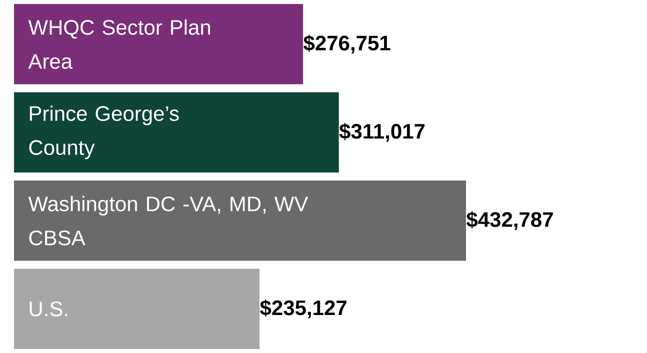 The width and height of the screenshot is (647, 353). What do you see at coordinates (382, 132) in the screenshot?
I see `data-label: $311,017` at bounding box center [382, 132].